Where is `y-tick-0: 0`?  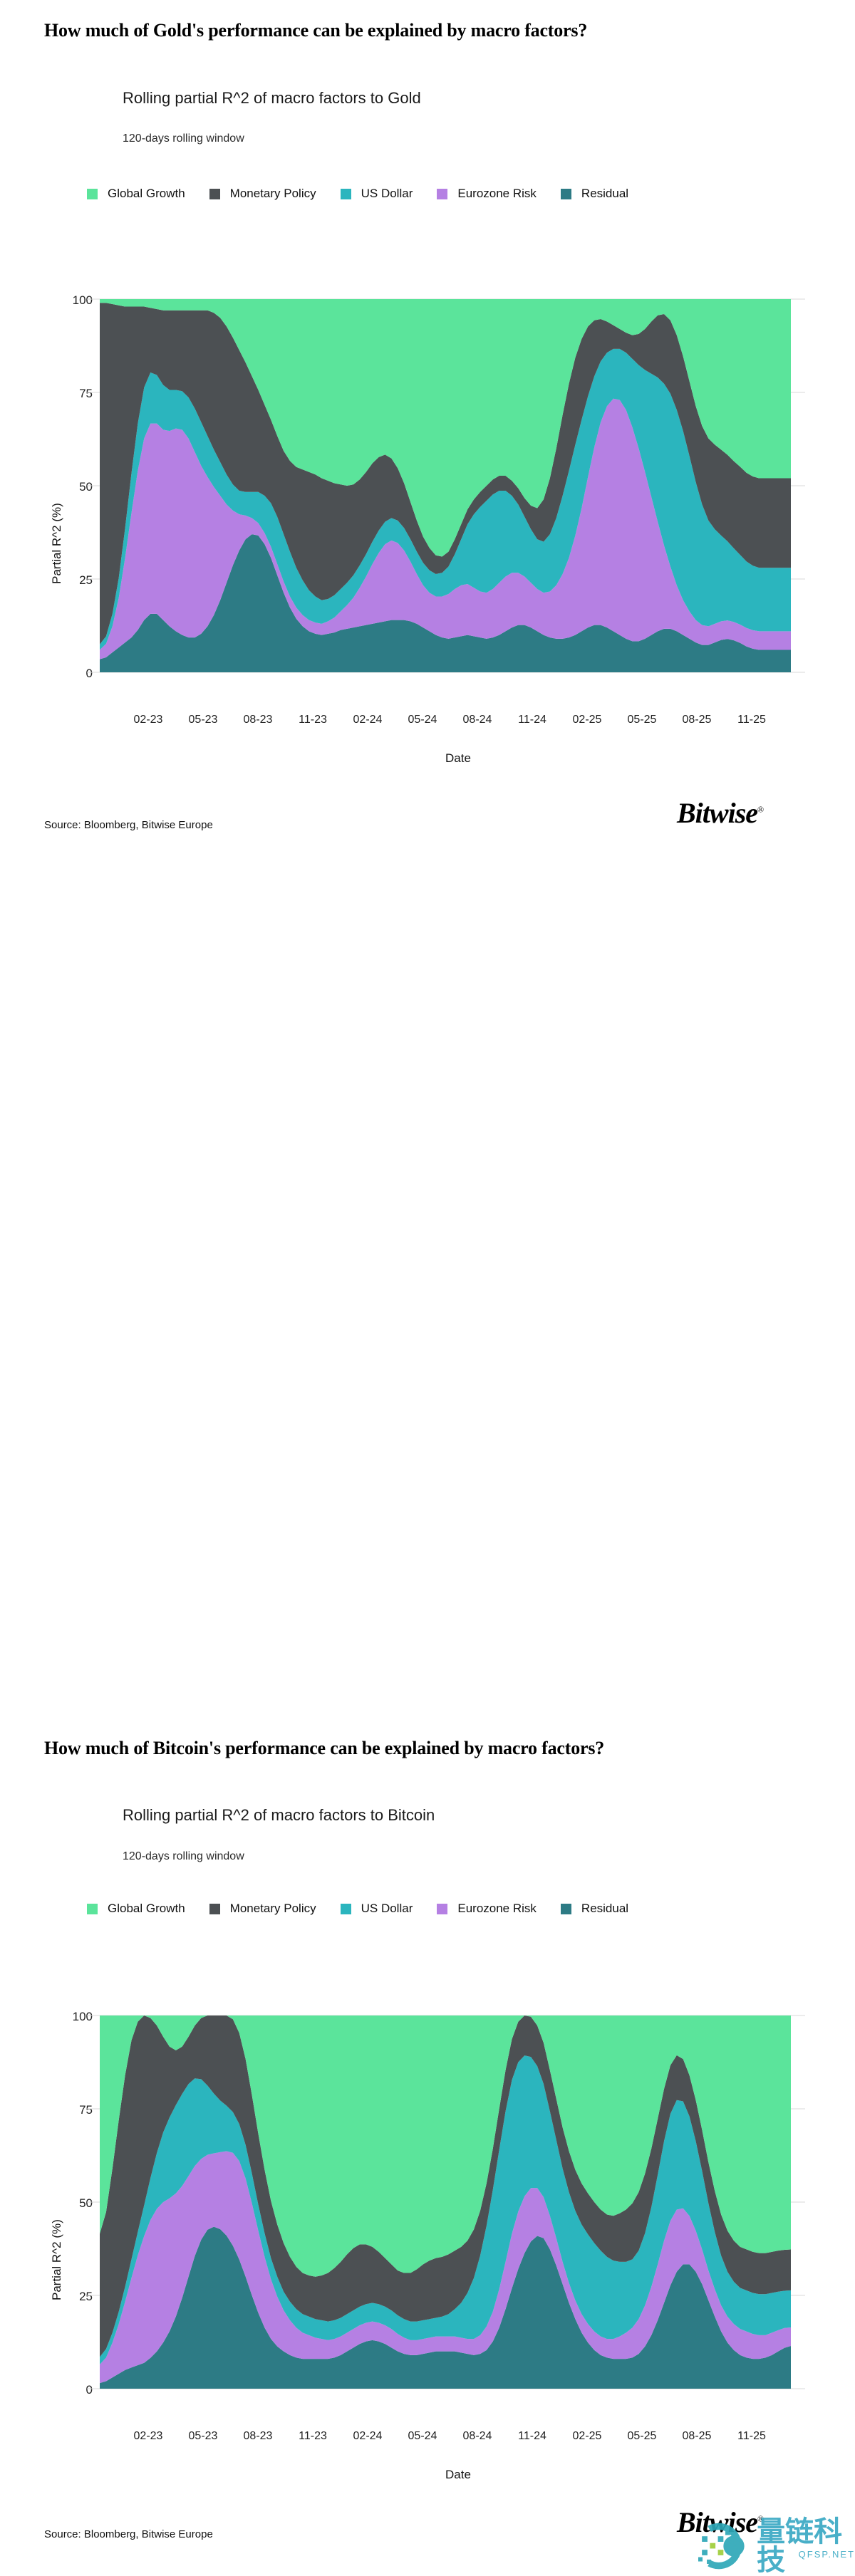 y-tick-0: 0 is located at coordinates (89, 673).